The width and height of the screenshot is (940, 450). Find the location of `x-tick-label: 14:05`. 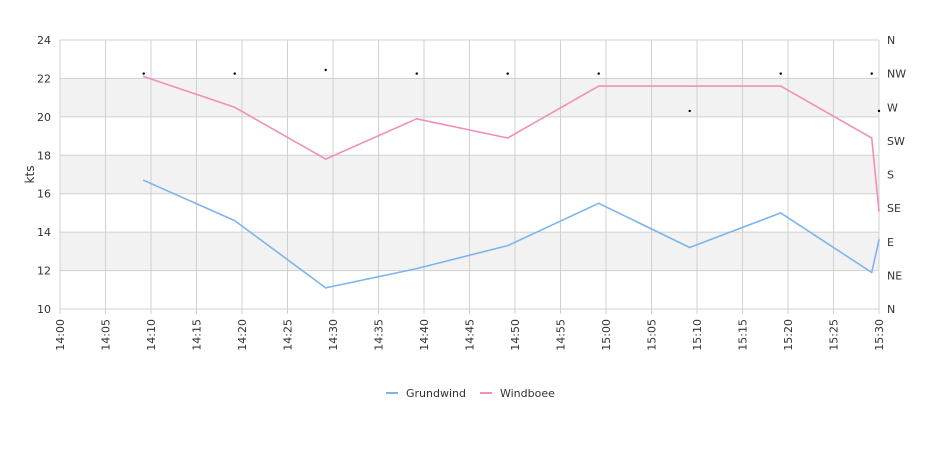

x-tick-label: 14:05 is located at coordinates (106, 335).